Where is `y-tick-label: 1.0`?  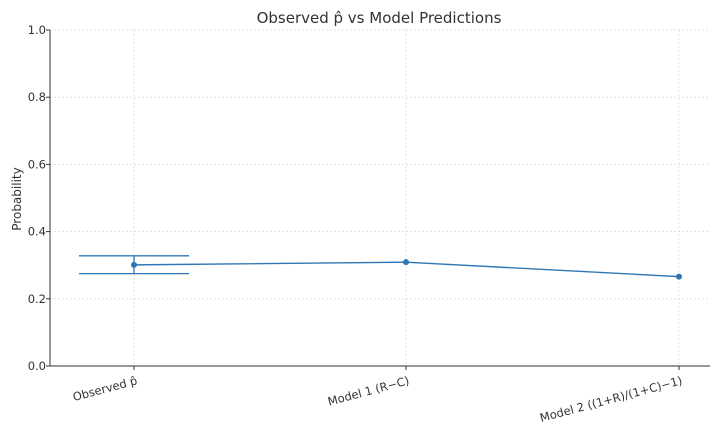
y-tick-label: 1.0 is located at coordinates (37, 30).